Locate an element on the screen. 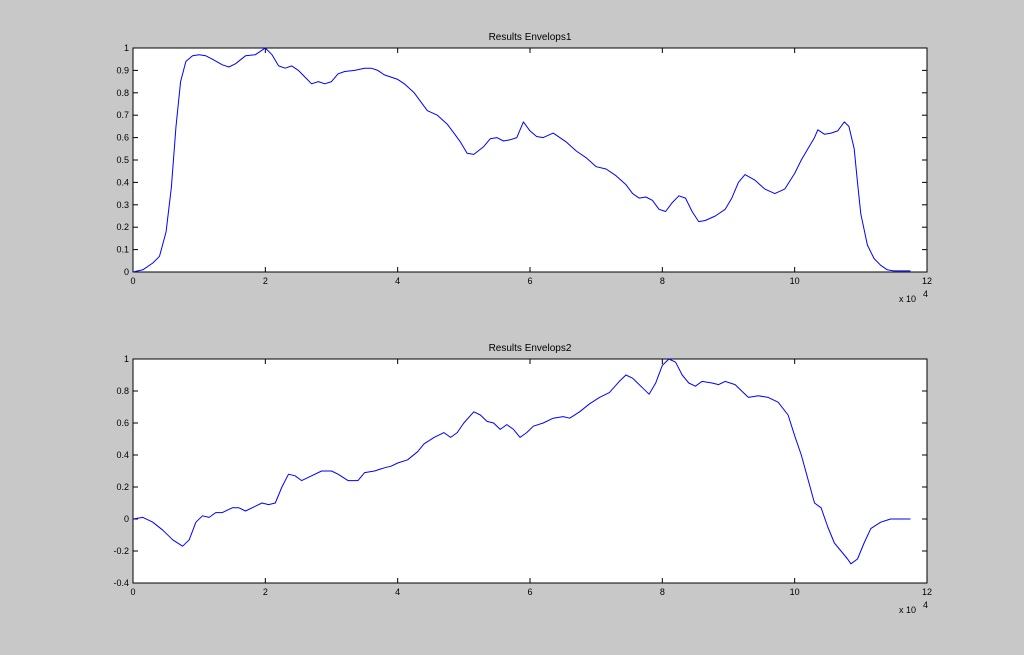  y-tick-label: 0.7 is located at coordinates (122, 115).